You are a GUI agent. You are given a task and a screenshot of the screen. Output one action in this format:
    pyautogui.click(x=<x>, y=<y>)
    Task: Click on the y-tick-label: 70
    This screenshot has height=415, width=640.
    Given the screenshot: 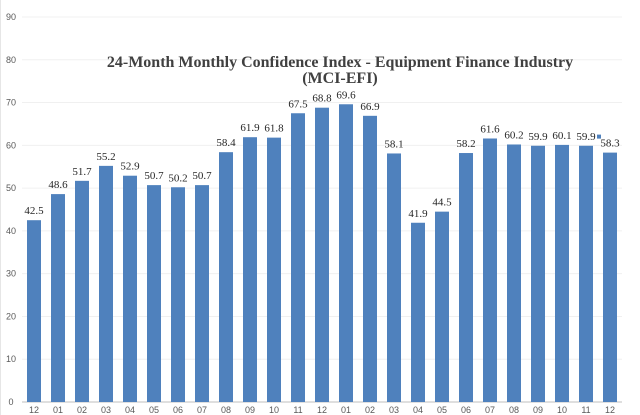 What is the action you would take?
    pyautogui.click(x=11, y=103)
    